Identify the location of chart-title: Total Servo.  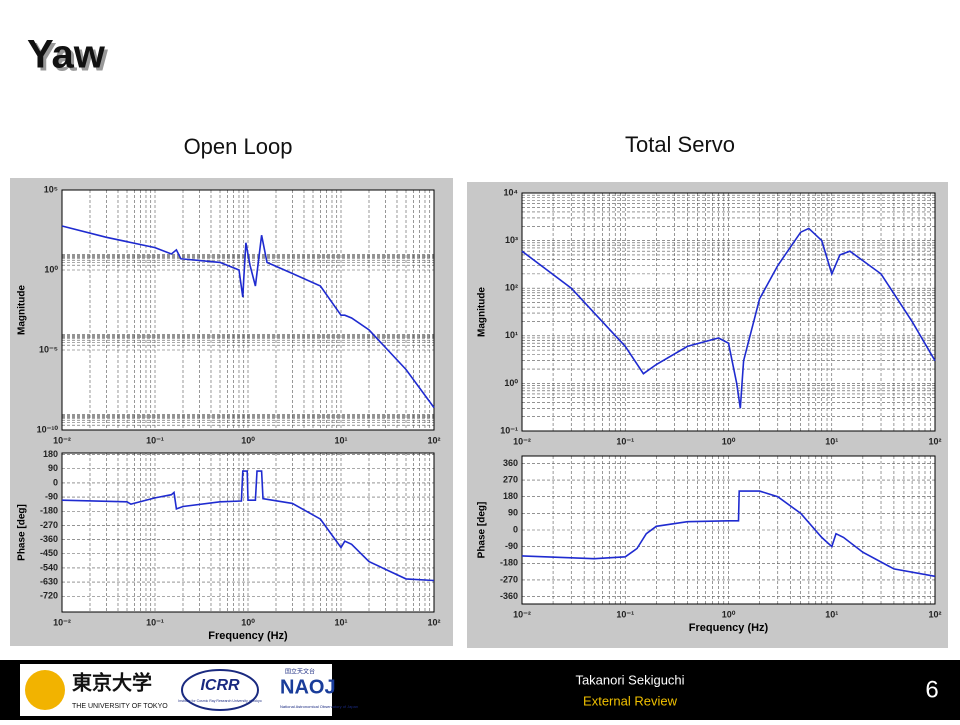
(680, 144).